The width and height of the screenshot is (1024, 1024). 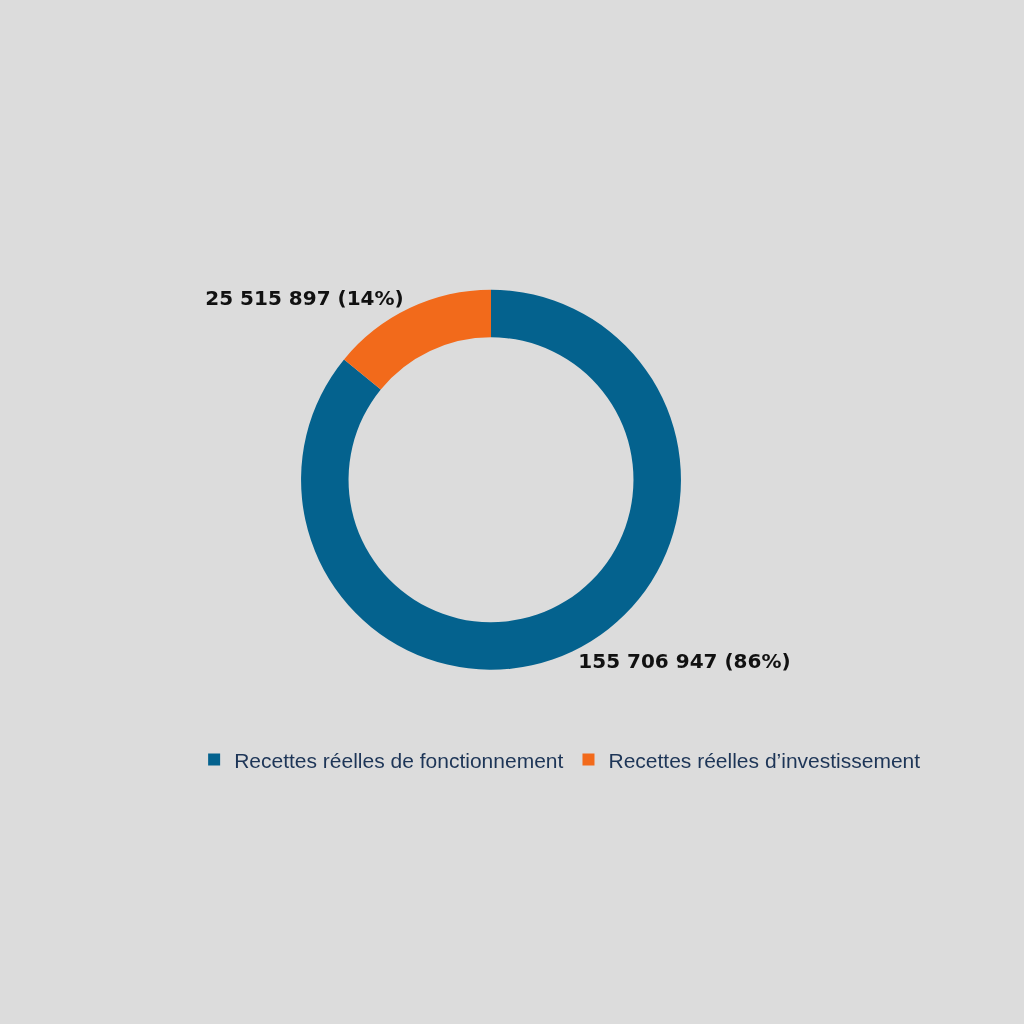 What do you see at coordinates (304, 298) in the screenshot?
I see `data-label: 25 515 897 (14%)` at bounding box center [304, 298].